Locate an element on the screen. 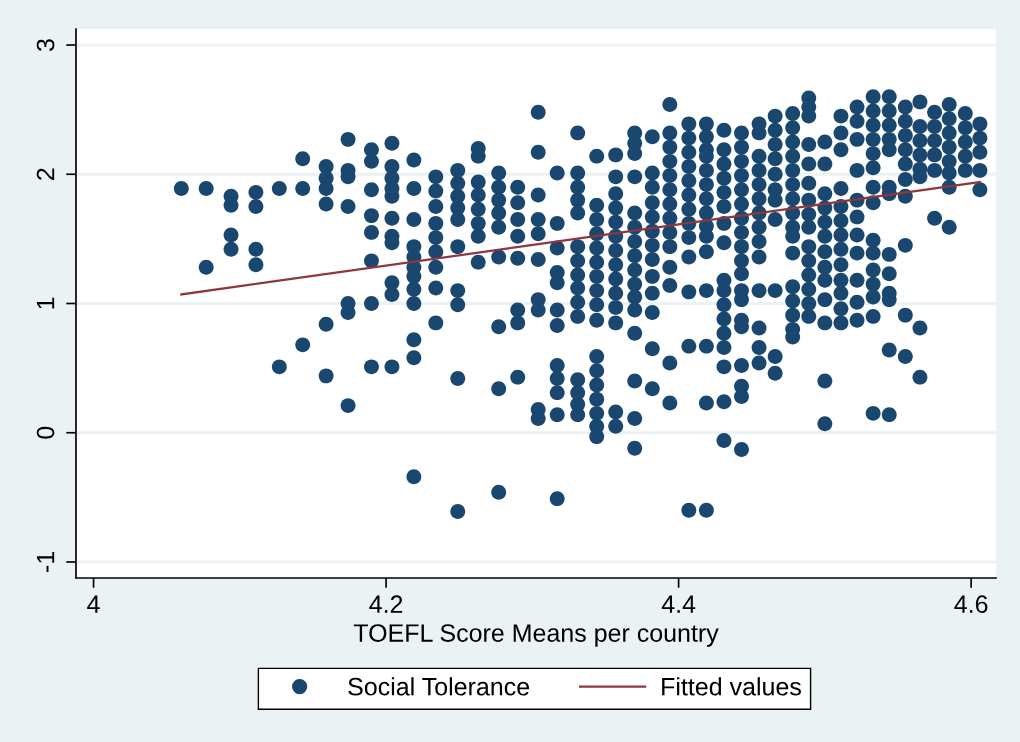 This screenshot has height=742, width=1020. x-tick-label: 4.2 is located at coordinates (386, 604).